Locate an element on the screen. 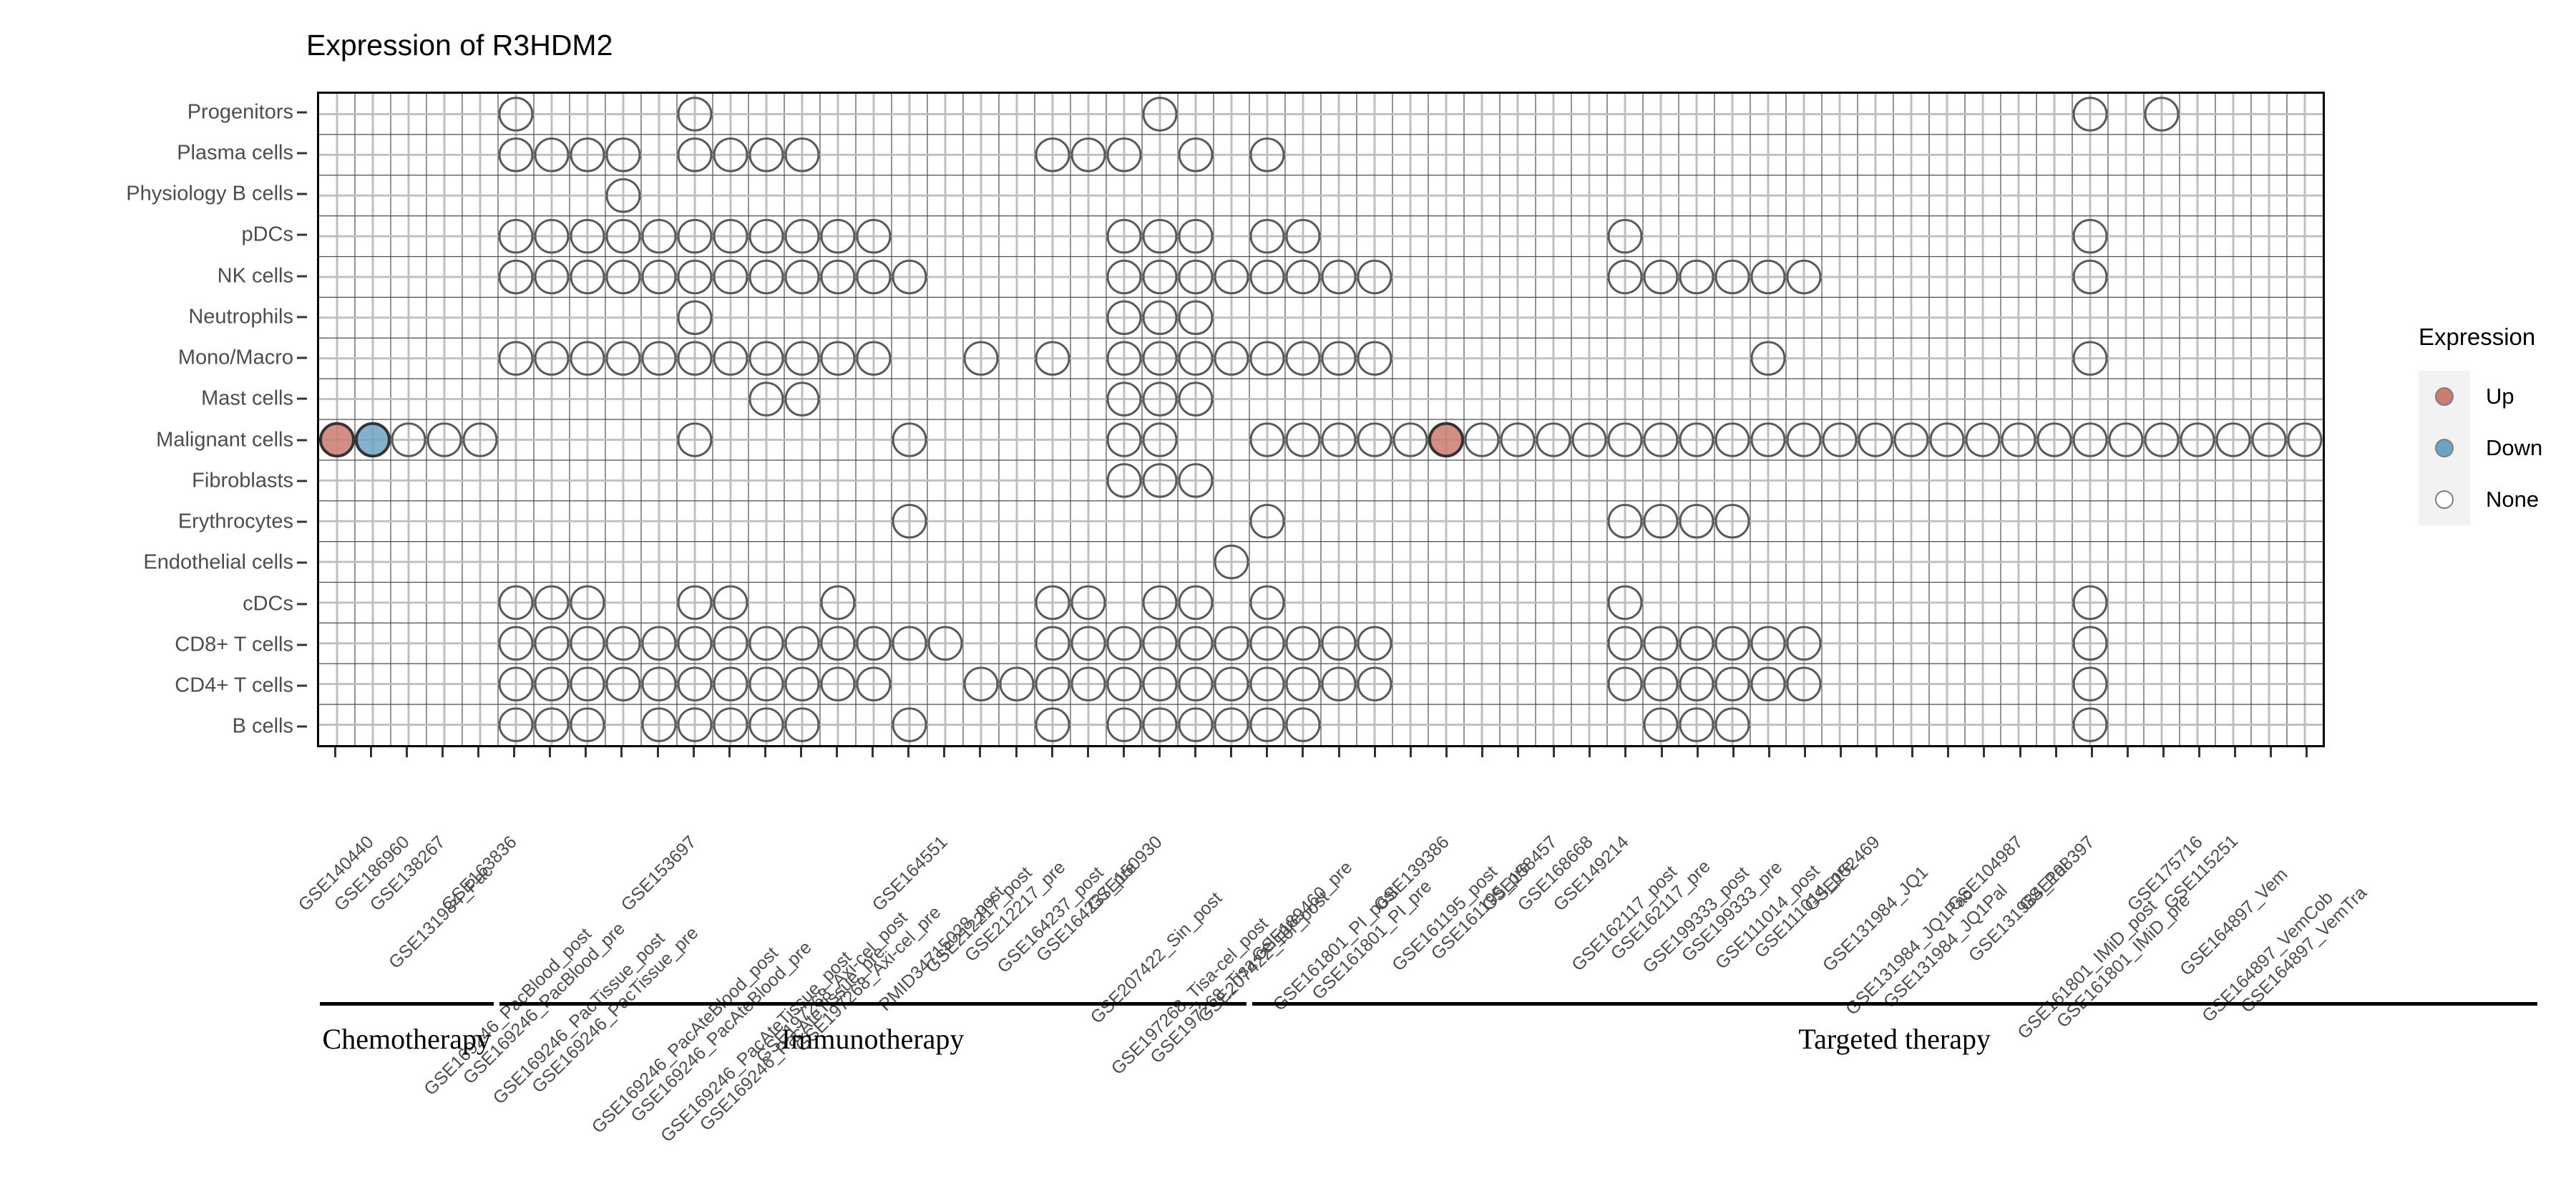  legend-item: None is located at coordinates (2497, 499).